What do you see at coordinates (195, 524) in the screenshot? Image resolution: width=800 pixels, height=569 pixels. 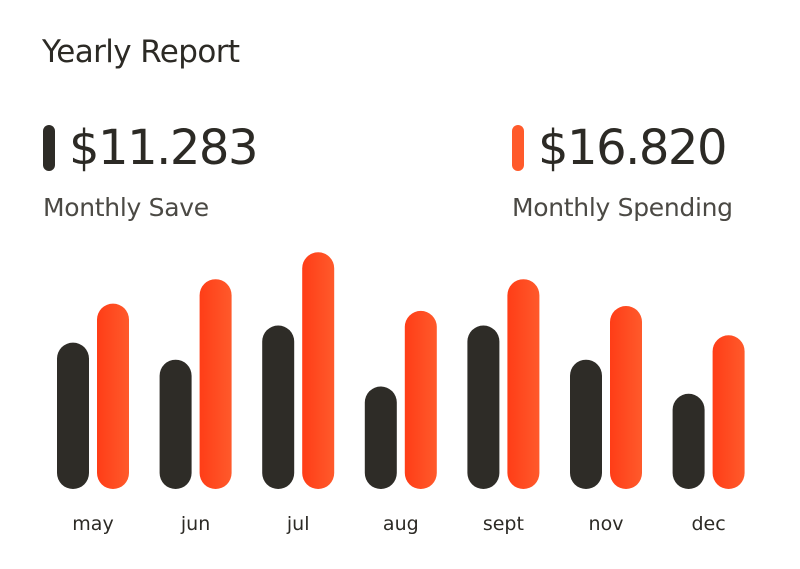 I see `x-tick-label: jun` at bounding box center [195, 524].